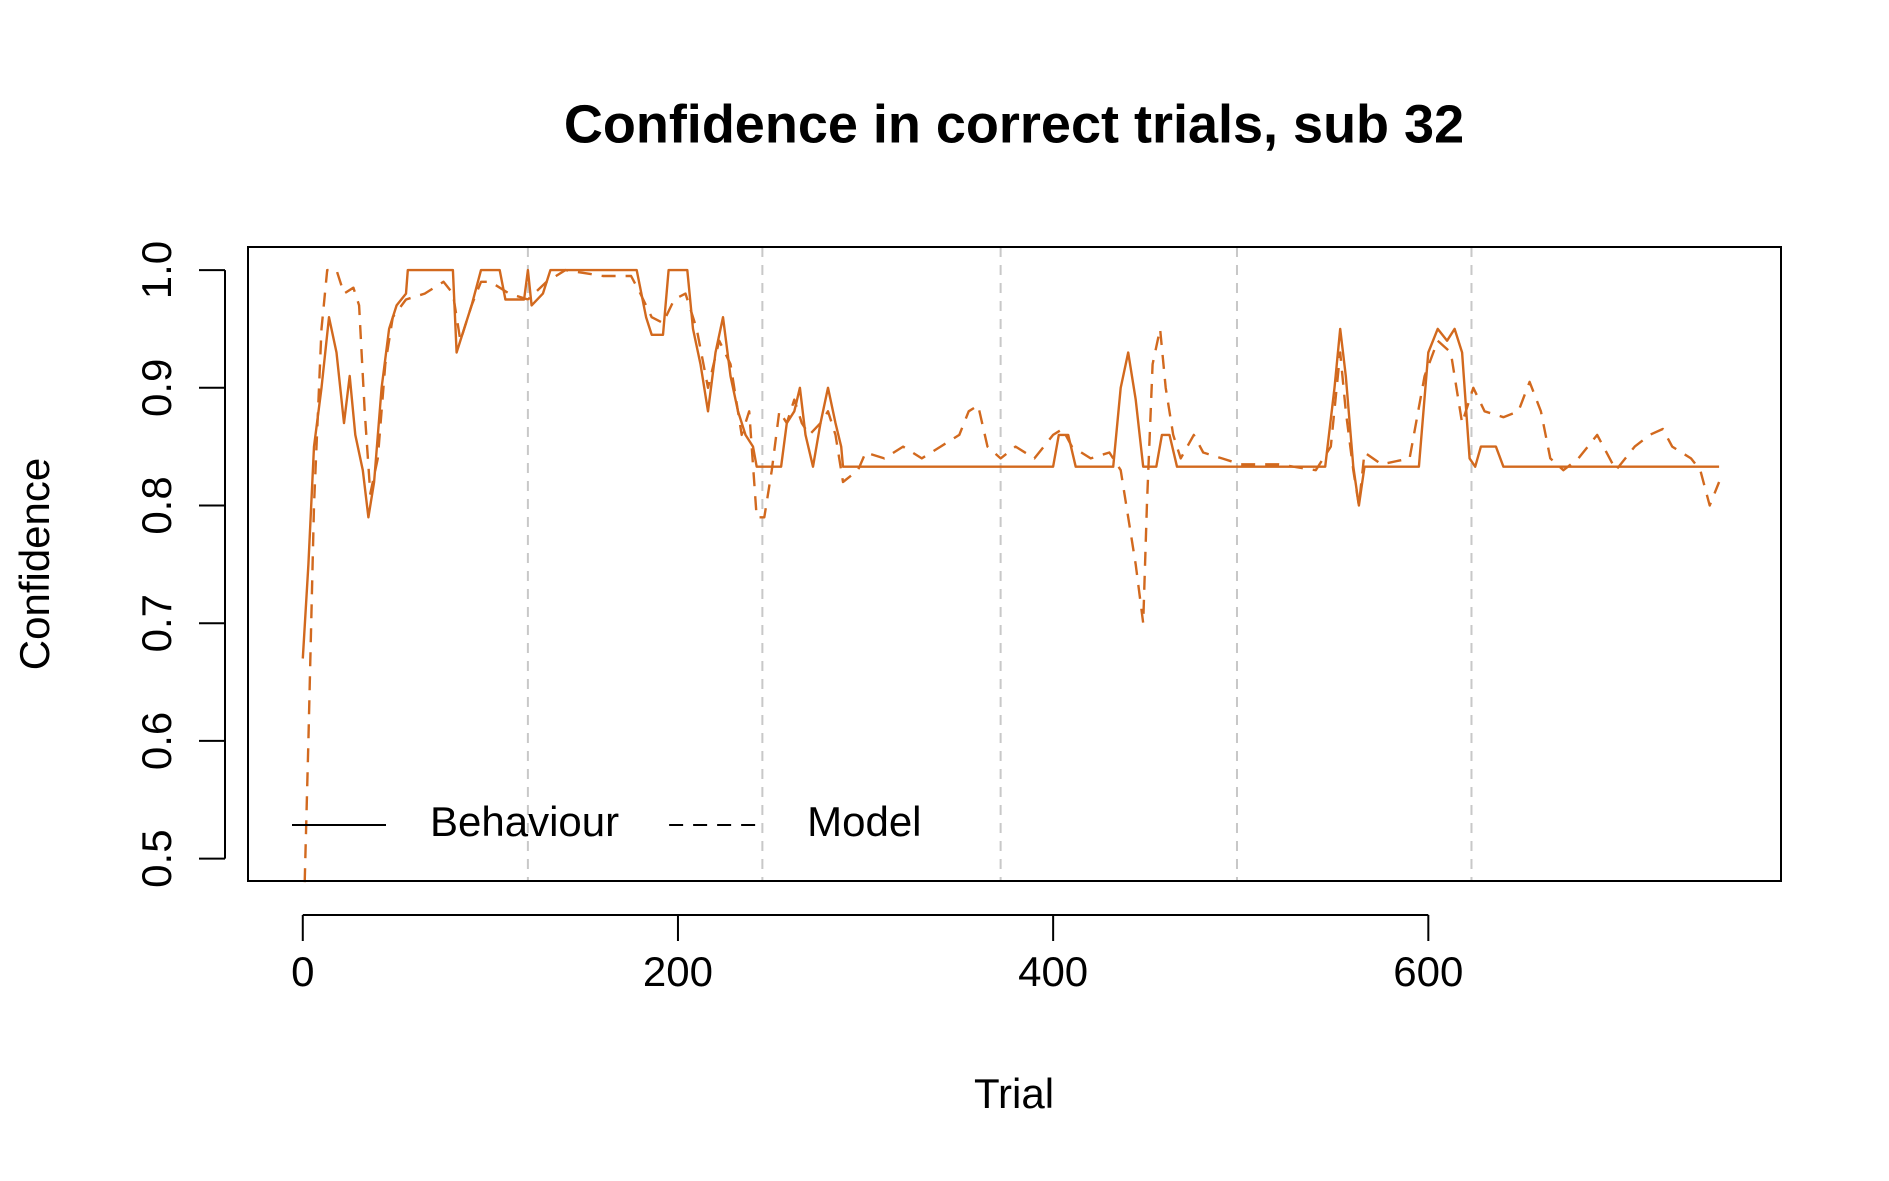 This screenshot has height=1181, width=1889. What do you see at coordinates (156, 505) in the screenshot?
I see `y-tick-label: 0.8` at bounding box center [156, 505].